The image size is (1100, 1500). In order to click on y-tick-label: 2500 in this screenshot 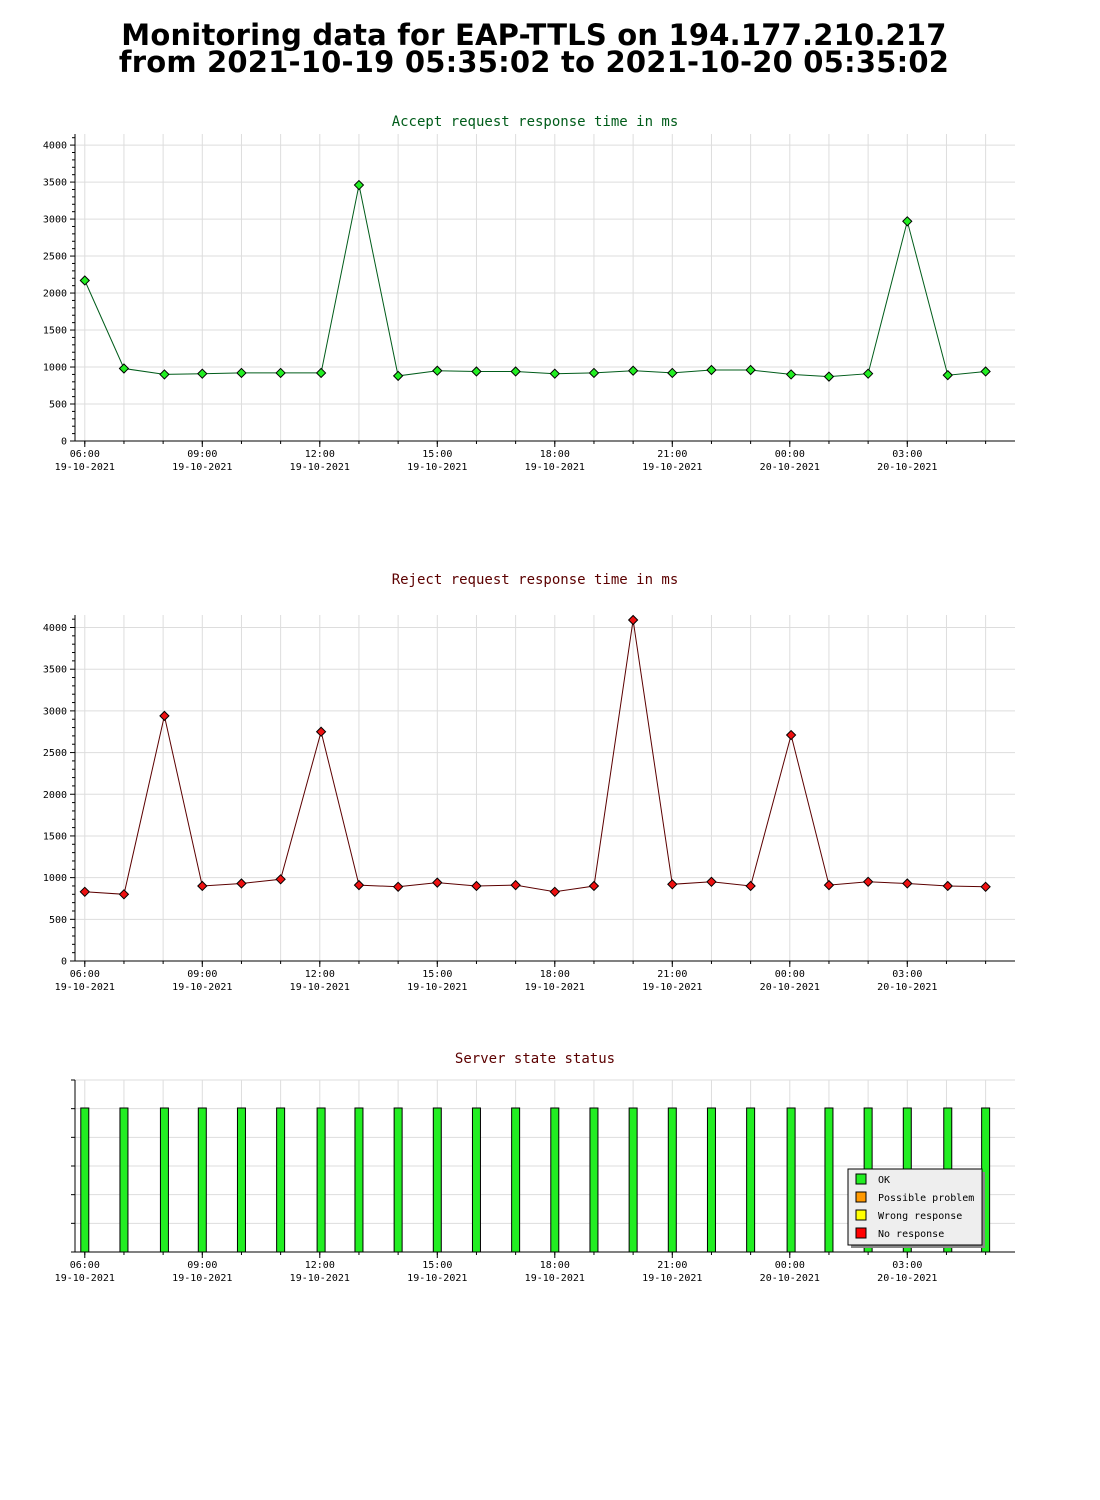, I will do `click(55, 257)`.